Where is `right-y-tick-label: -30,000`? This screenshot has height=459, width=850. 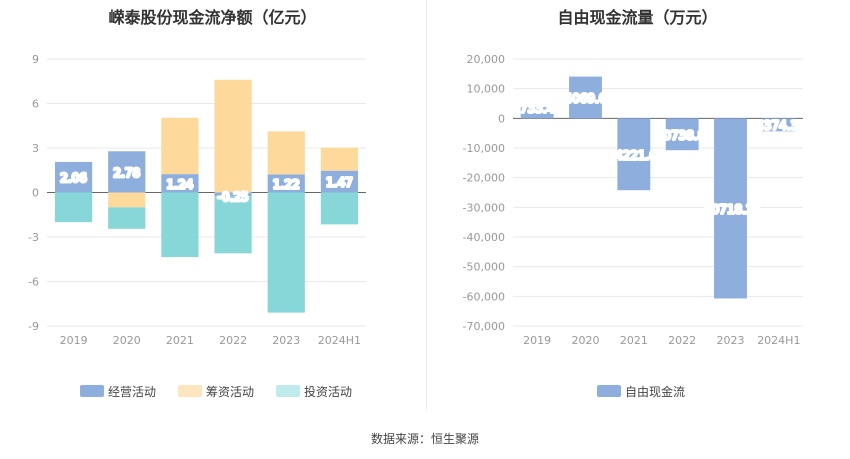 right-y-tick-label: -30,000 is located at coordinates (484, 207).